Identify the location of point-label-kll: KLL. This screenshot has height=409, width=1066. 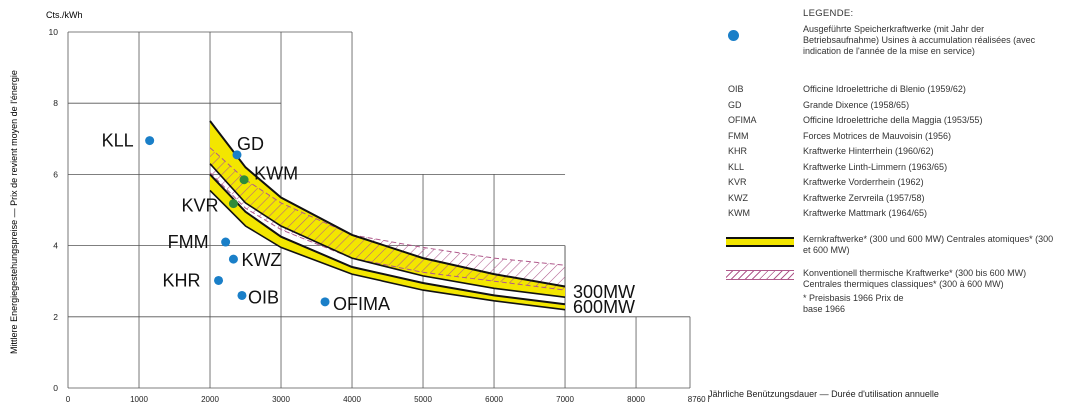
(118, 141).